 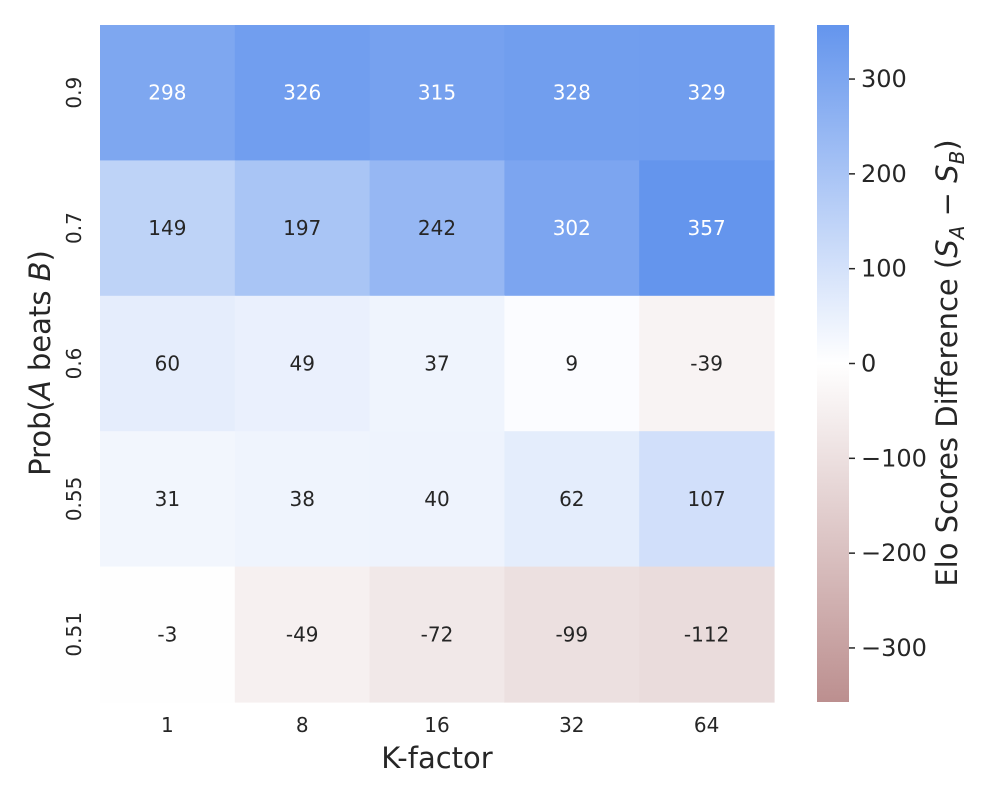 I want to click on cell-value-label: -72, so click(x=437, y=634).